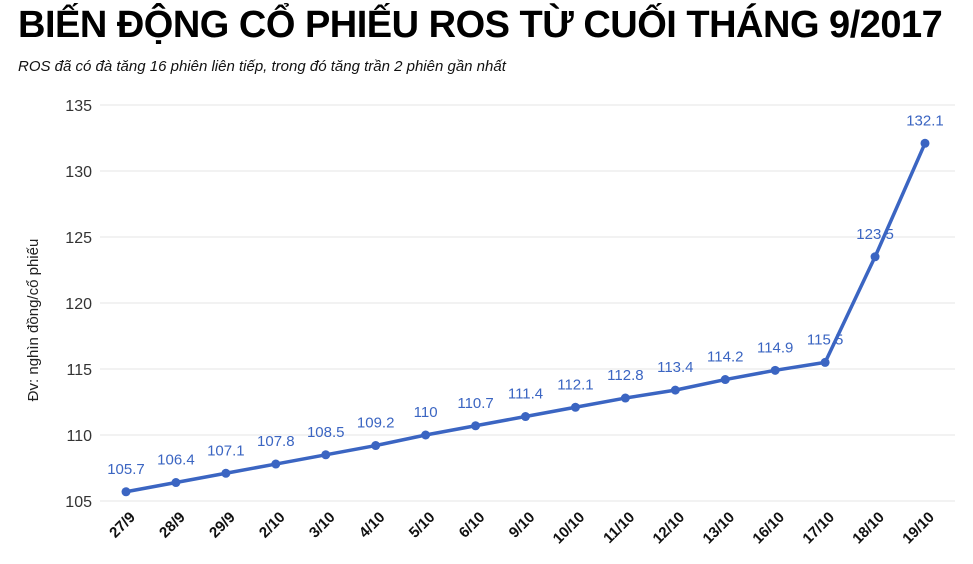 The width and height of the screenshot is (973, 564). What do you see at coordinates (79, 370) in the screenshot?
I see `y-tick-label: 115` at bounding box center [79, 370].